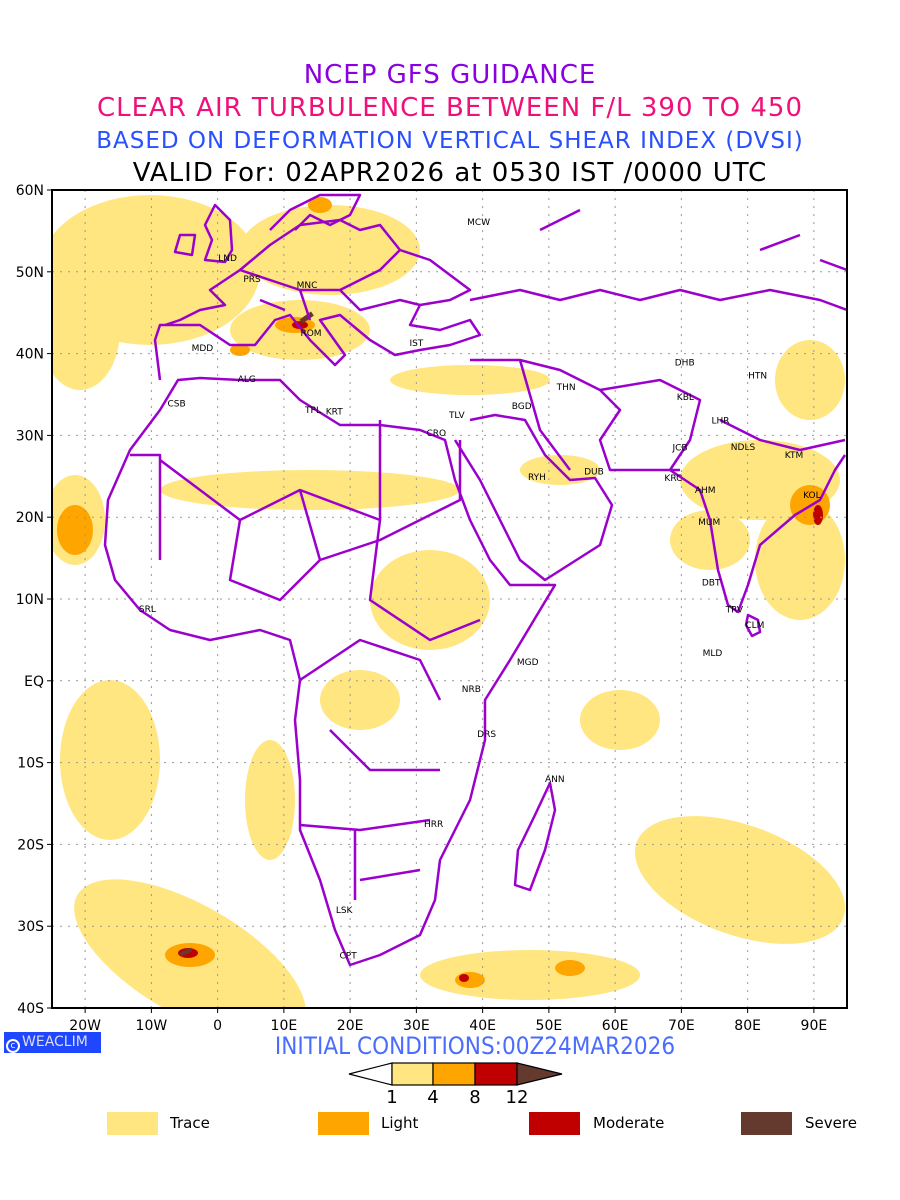  Describe the element at coordinates (705, 491) in the screenshot. I see `station-label-ahm: AHM` at that location.